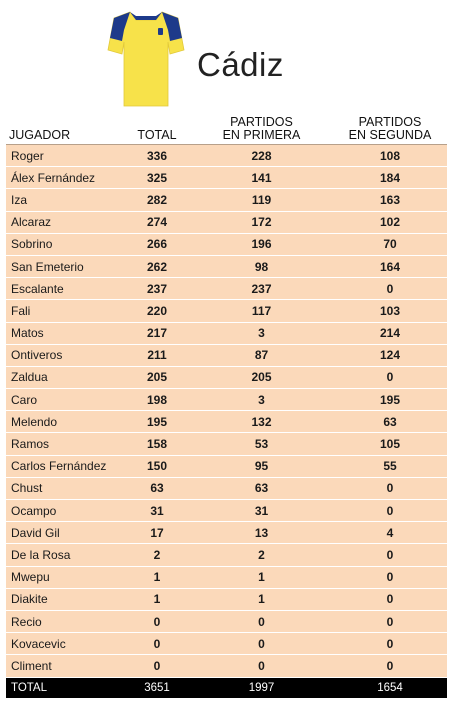 The width and height of the screenshot is (456, 707). What do you see at coordinates (390, 266) in the screenshot?
I see `segunda-cell: 164` at bounding box center [390, 266].